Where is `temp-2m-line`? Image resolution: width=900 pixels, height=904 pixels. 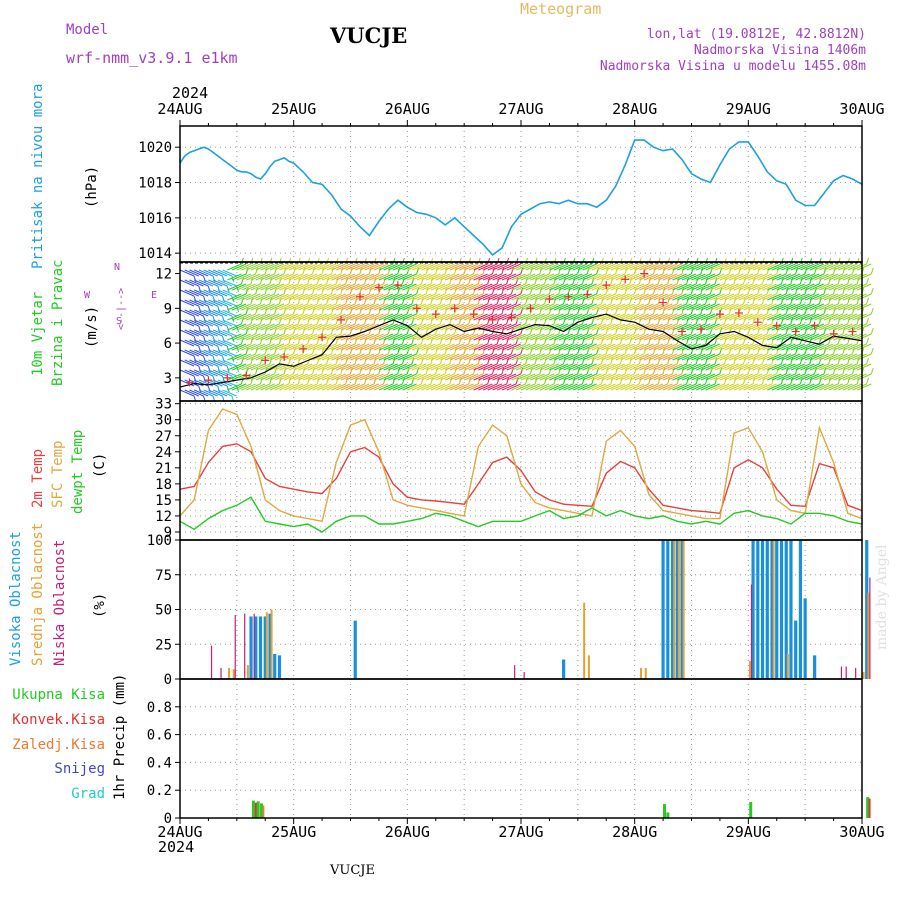
temp-2m-line is located at coordinates (521, 479).